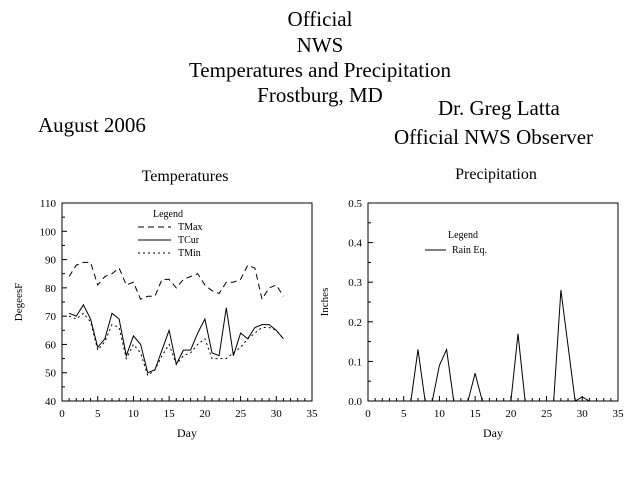  I want to click on temperature-x-tick-label: 20, so click(205, 414).